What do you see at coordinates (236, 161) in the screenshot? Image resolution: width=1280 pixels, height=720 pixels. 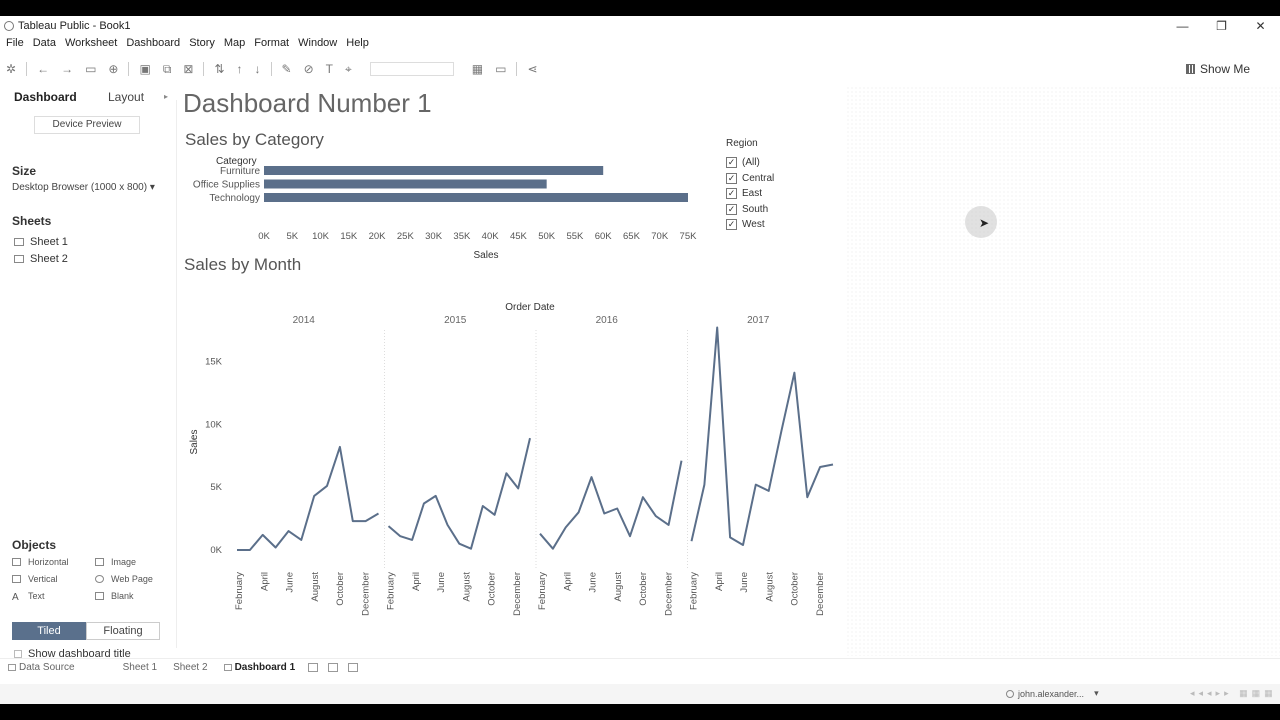 I see `category-header: Category` at bounding box center [236, 161].